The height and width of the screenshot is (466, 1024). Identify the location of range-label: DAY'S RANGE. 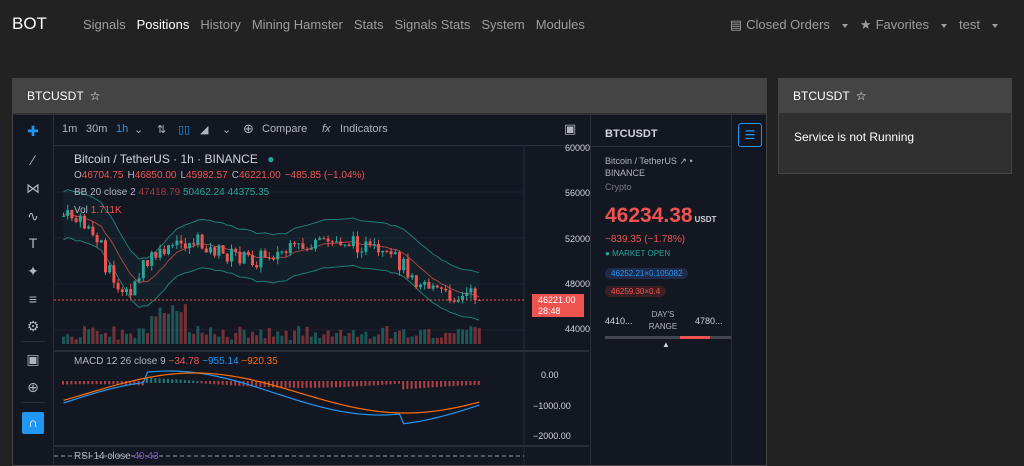
(663, 320).